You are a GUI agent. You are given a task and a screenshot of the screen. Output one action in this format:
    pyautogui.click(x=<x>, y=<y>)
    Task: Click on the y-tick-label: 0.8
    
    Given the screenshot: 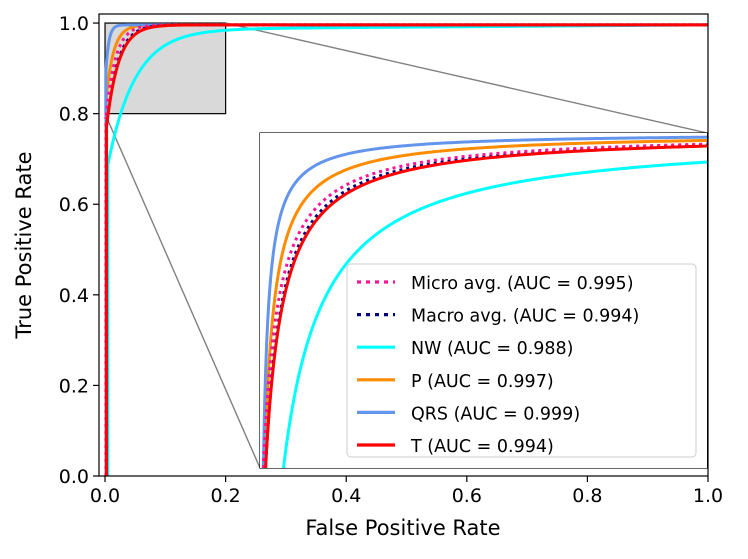 What is the action you would take?
    pyautogui.click(x=74, y=115)
    